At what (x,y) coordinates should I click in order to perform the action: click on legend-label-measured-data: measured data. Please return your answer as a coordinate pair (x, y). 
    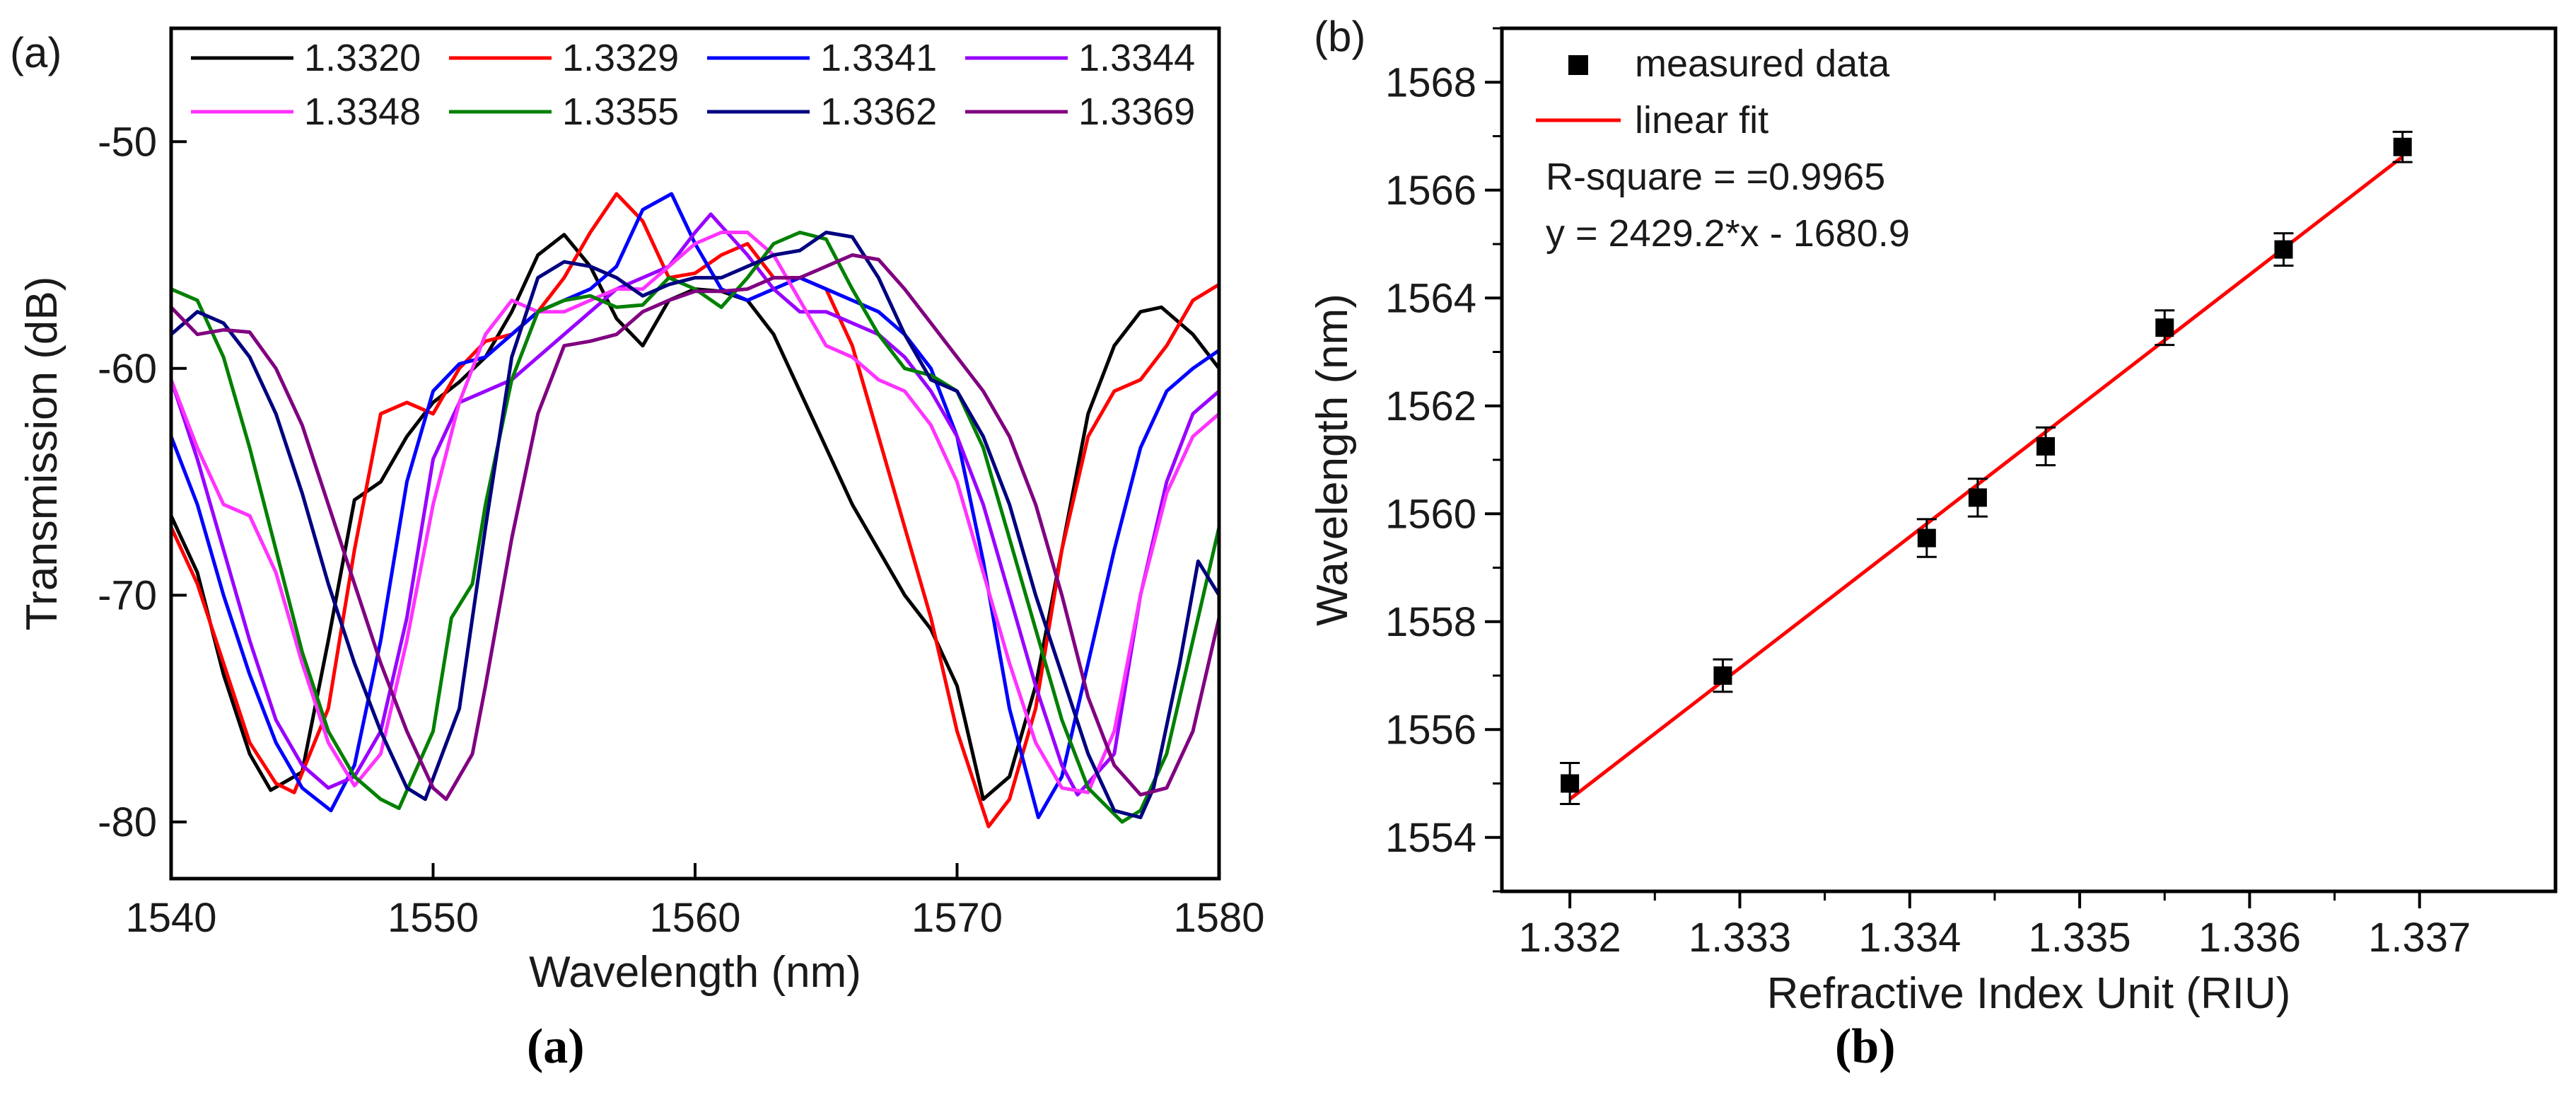
    Looking at the image, I should click on (1762, 63).